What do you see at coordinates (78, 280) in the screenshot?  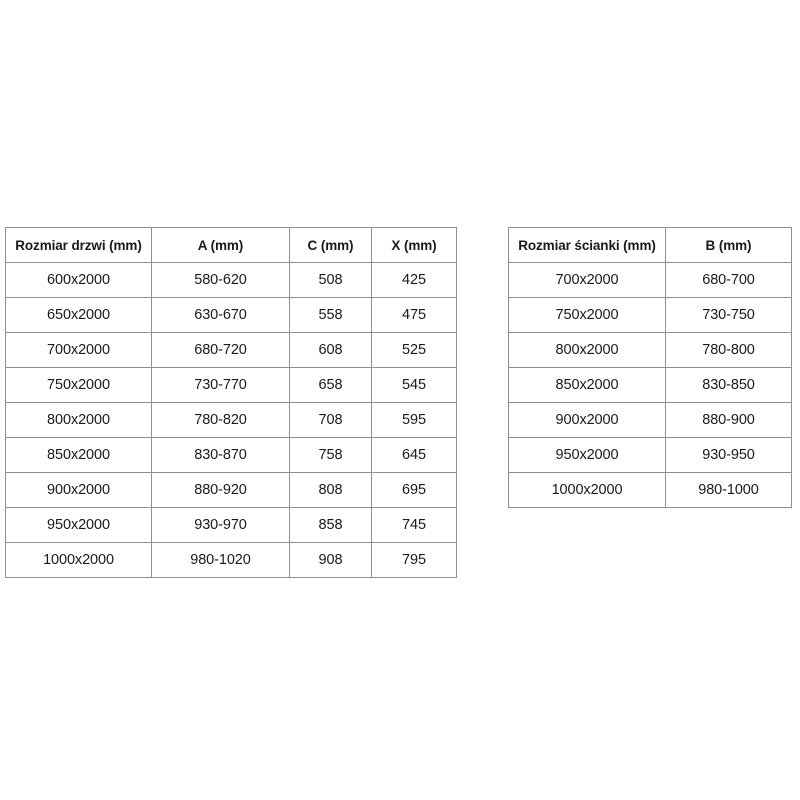 I see `doors-cell-size: 600x2000` at bounding box center [78, 280].